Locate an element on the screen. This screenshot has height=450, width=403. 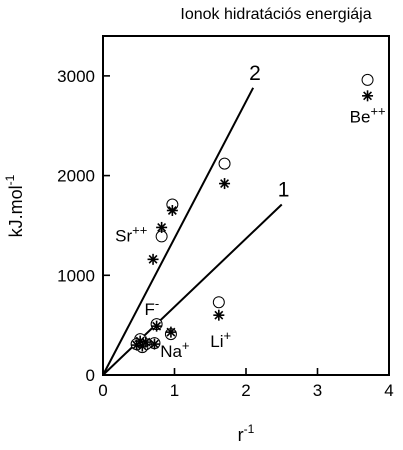
x-axis-label-base: r is located at coordinates (241, 435).